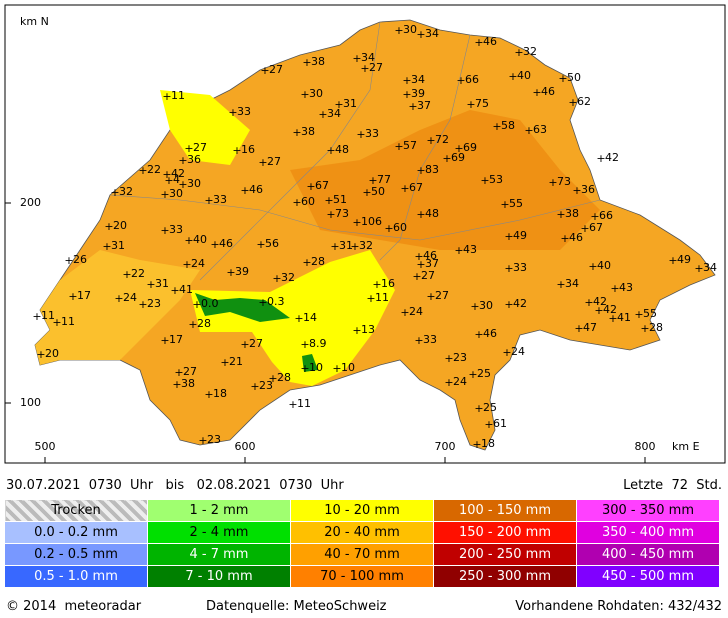 The image size is (728, 618). Describe the element at coordinates (540, 129) in the screenshot. I see `station-value: 63` at that location.